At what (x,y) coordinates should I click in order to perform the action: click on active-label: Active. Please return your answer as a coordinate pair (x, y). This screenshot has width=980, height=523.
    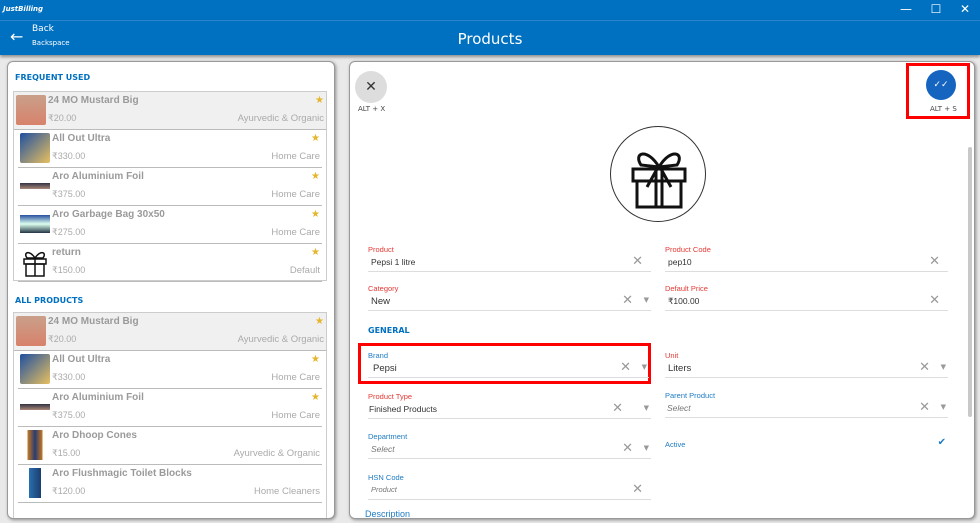
    Looking at the image, I should click on (675, 444).